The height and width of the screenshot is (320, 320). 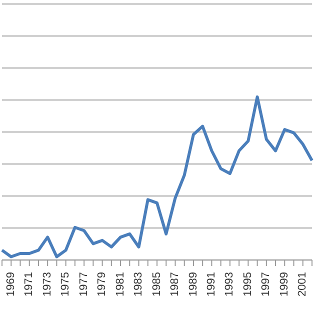 What do you see at coordinates (193, 284) in the screenshot?
I see `x-tick-label: 1989` at bounding box center [193, 284].